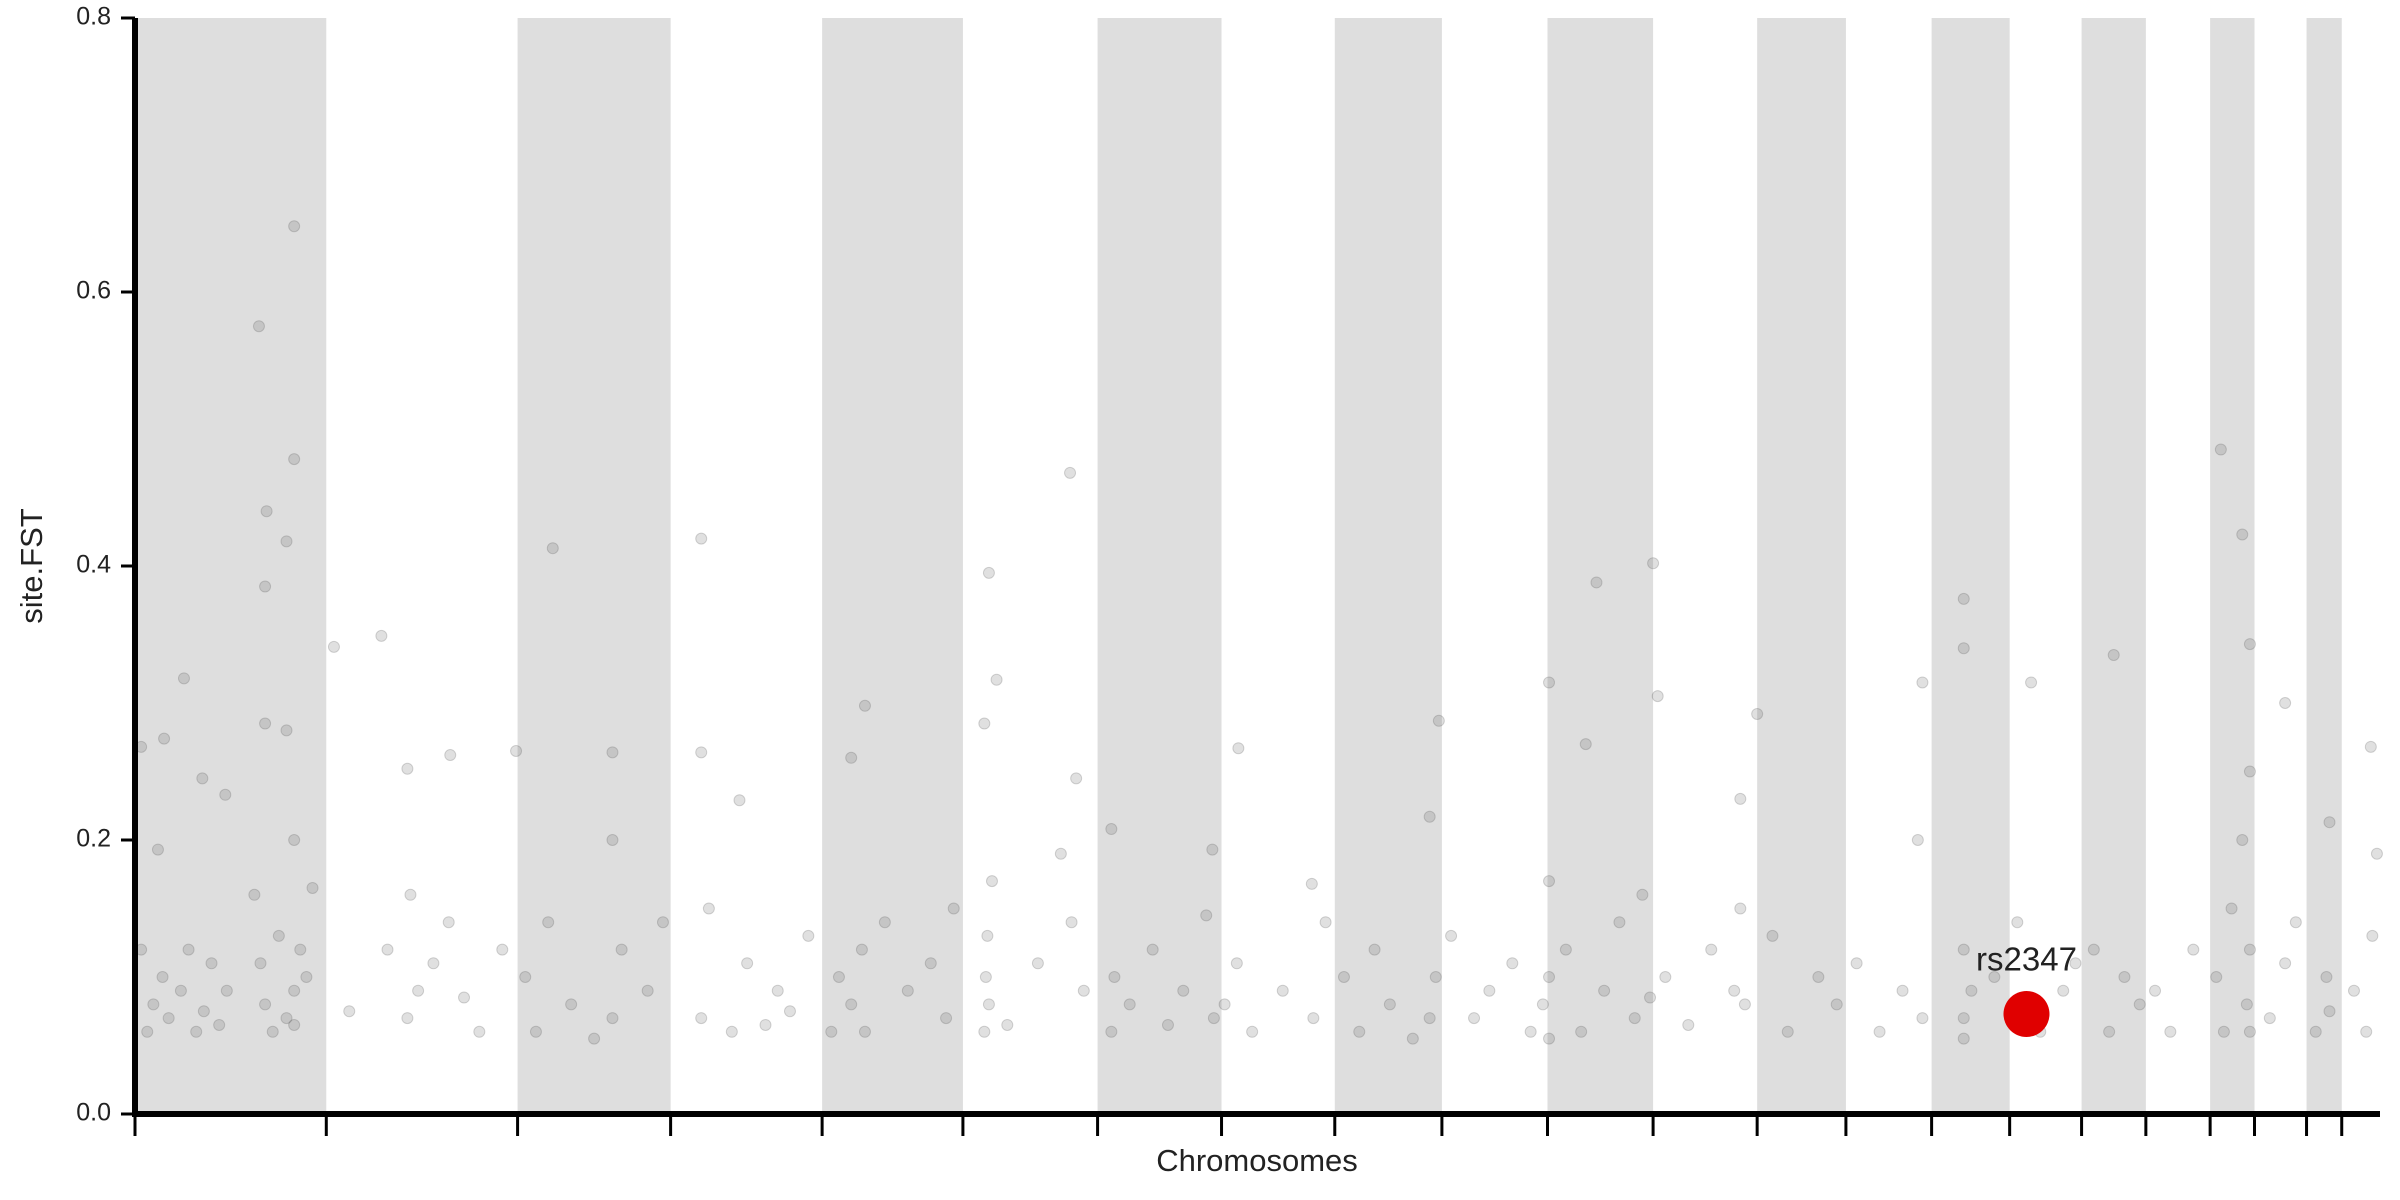 Image resolution: width=2400 pixels, height=1200 pixels. Describe the element at coordinates (93, 291) in the screenshot. I see `y-tick-label: 0.6` at that location.